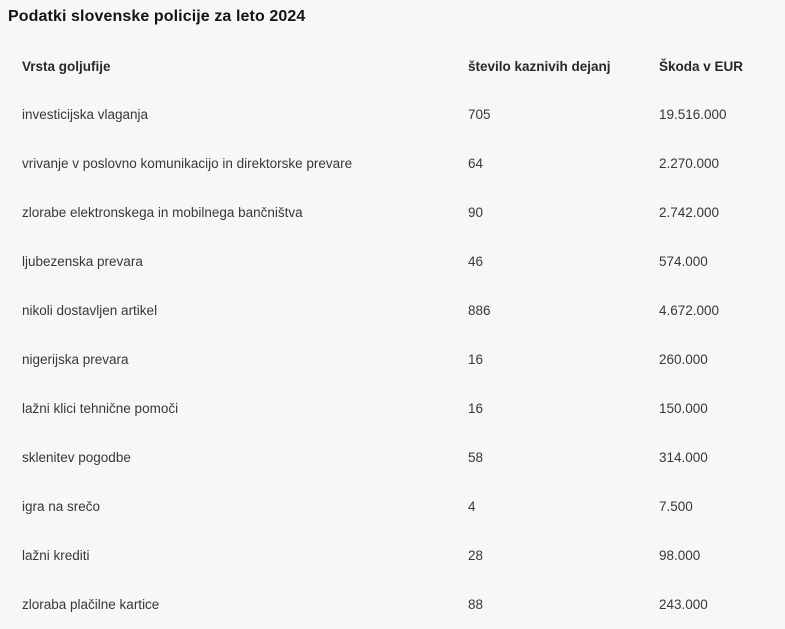 The image size is (785, 629). Describe the element at coordinates (683, 408) in the screenshot. I see `cell-damage: 150.000` at that location.